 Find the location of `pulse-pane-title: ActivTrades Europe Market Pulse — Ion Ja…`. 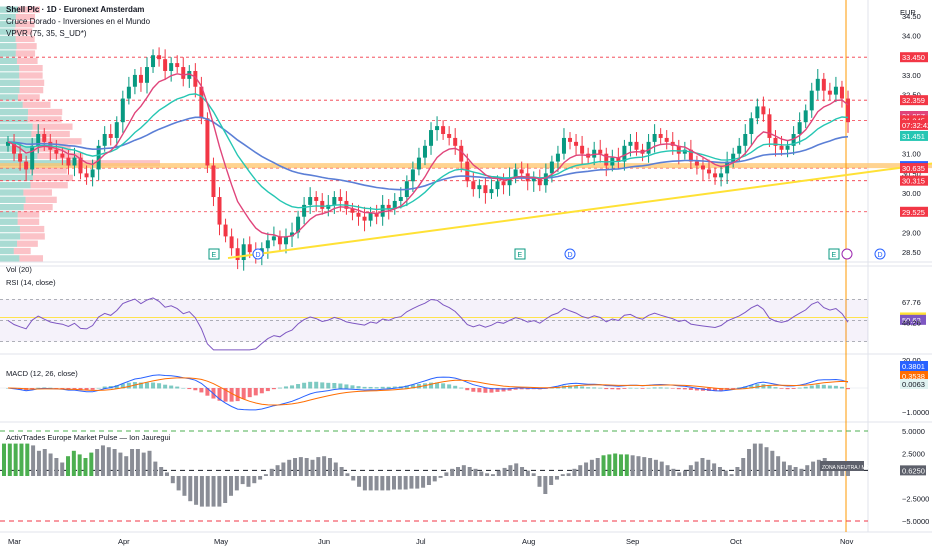

pulse-pane-title: ActivTrades Europe Market Pulse — Ion Ja… is located at coordinates (88, 437).